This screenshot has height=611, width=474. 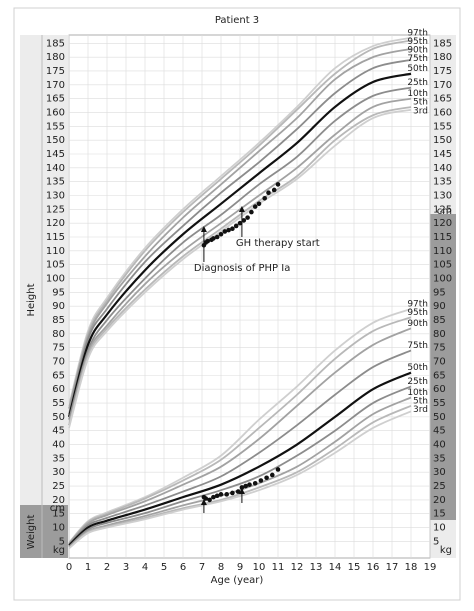 I want to click on y-tick-label: 130, so click(x=55, y=195).